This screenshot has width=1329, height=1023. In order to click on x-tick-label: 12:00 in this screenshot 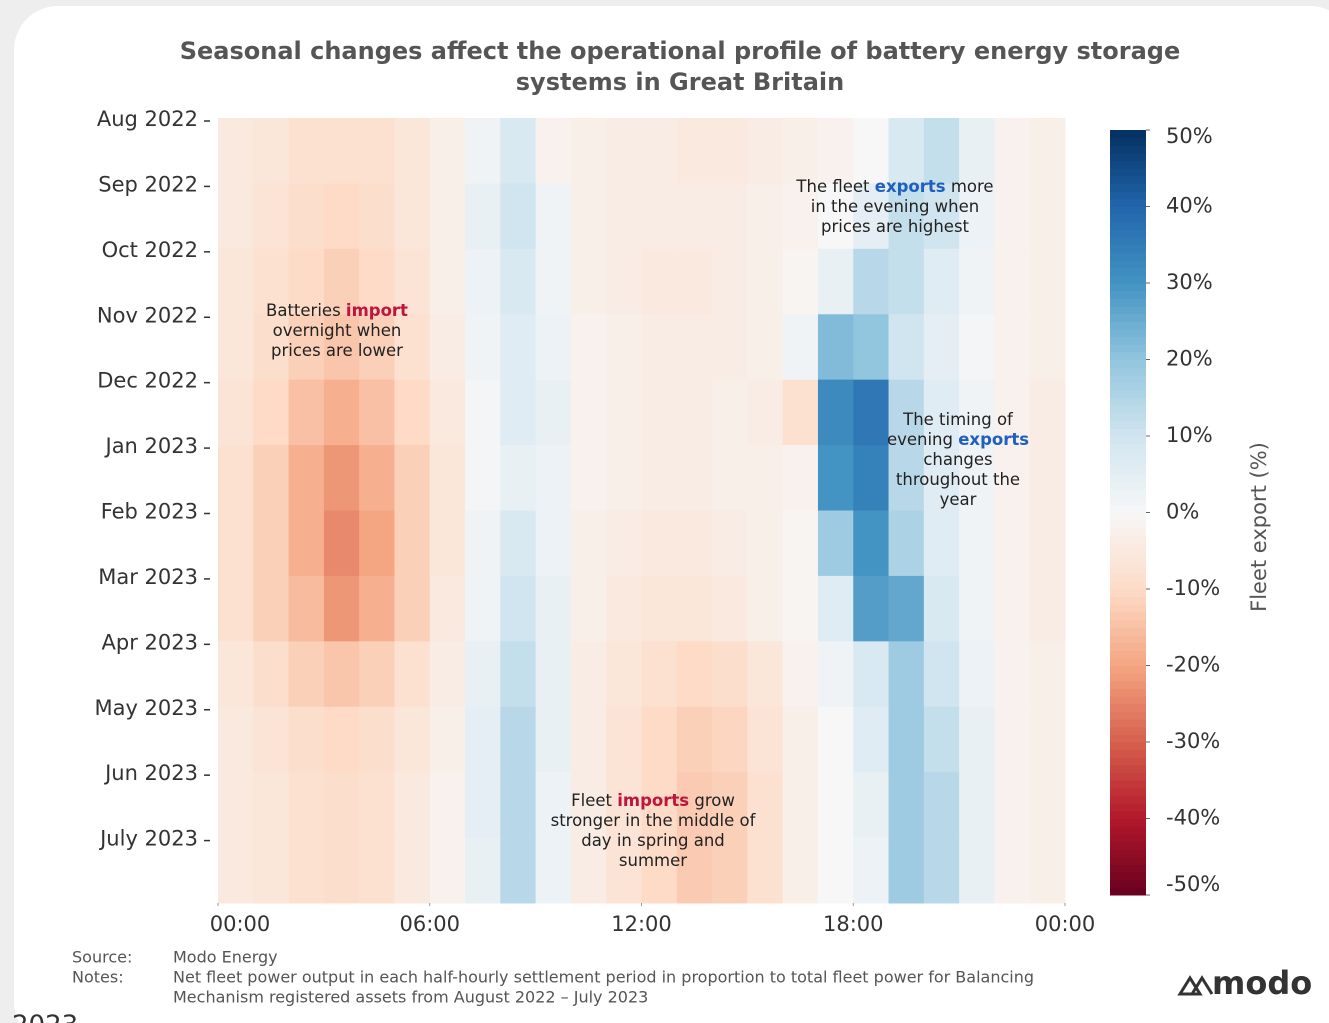, I will do `click(641, 924)`.